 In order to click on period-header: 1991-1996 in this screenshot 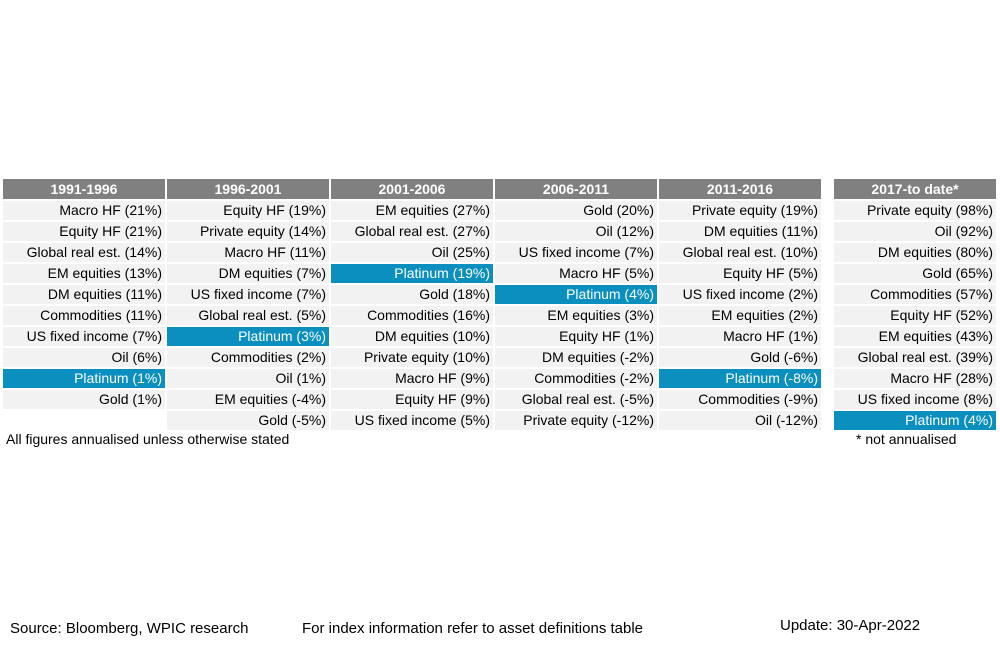, I will do `click(84, 189)`.